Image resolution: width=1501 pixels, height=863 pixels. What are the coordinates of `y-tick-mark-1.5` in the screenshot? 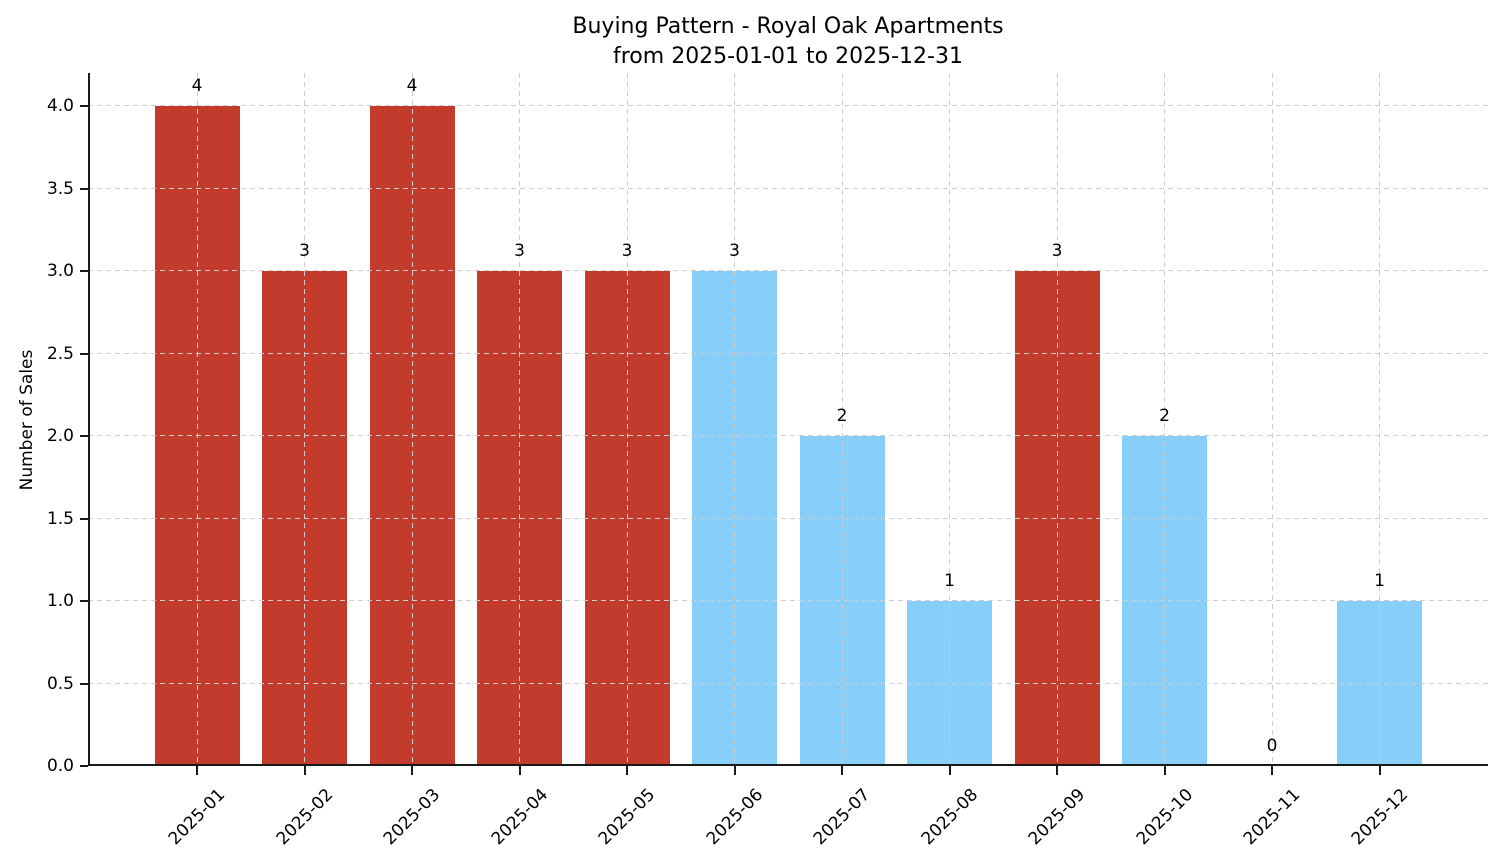 It's located at (84, 518).